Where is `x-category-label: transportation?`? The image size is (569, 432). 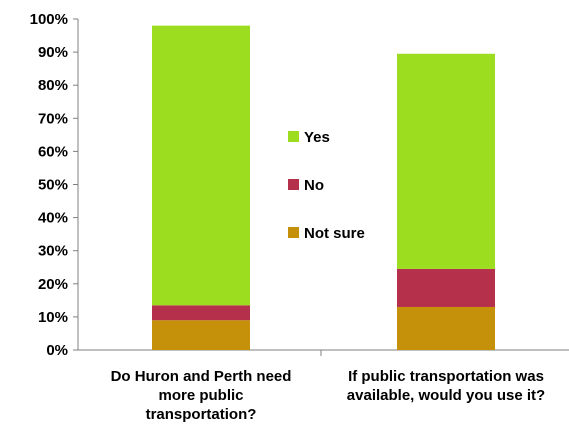
x-category-label: transportation? is located at coordinates (201, 414).